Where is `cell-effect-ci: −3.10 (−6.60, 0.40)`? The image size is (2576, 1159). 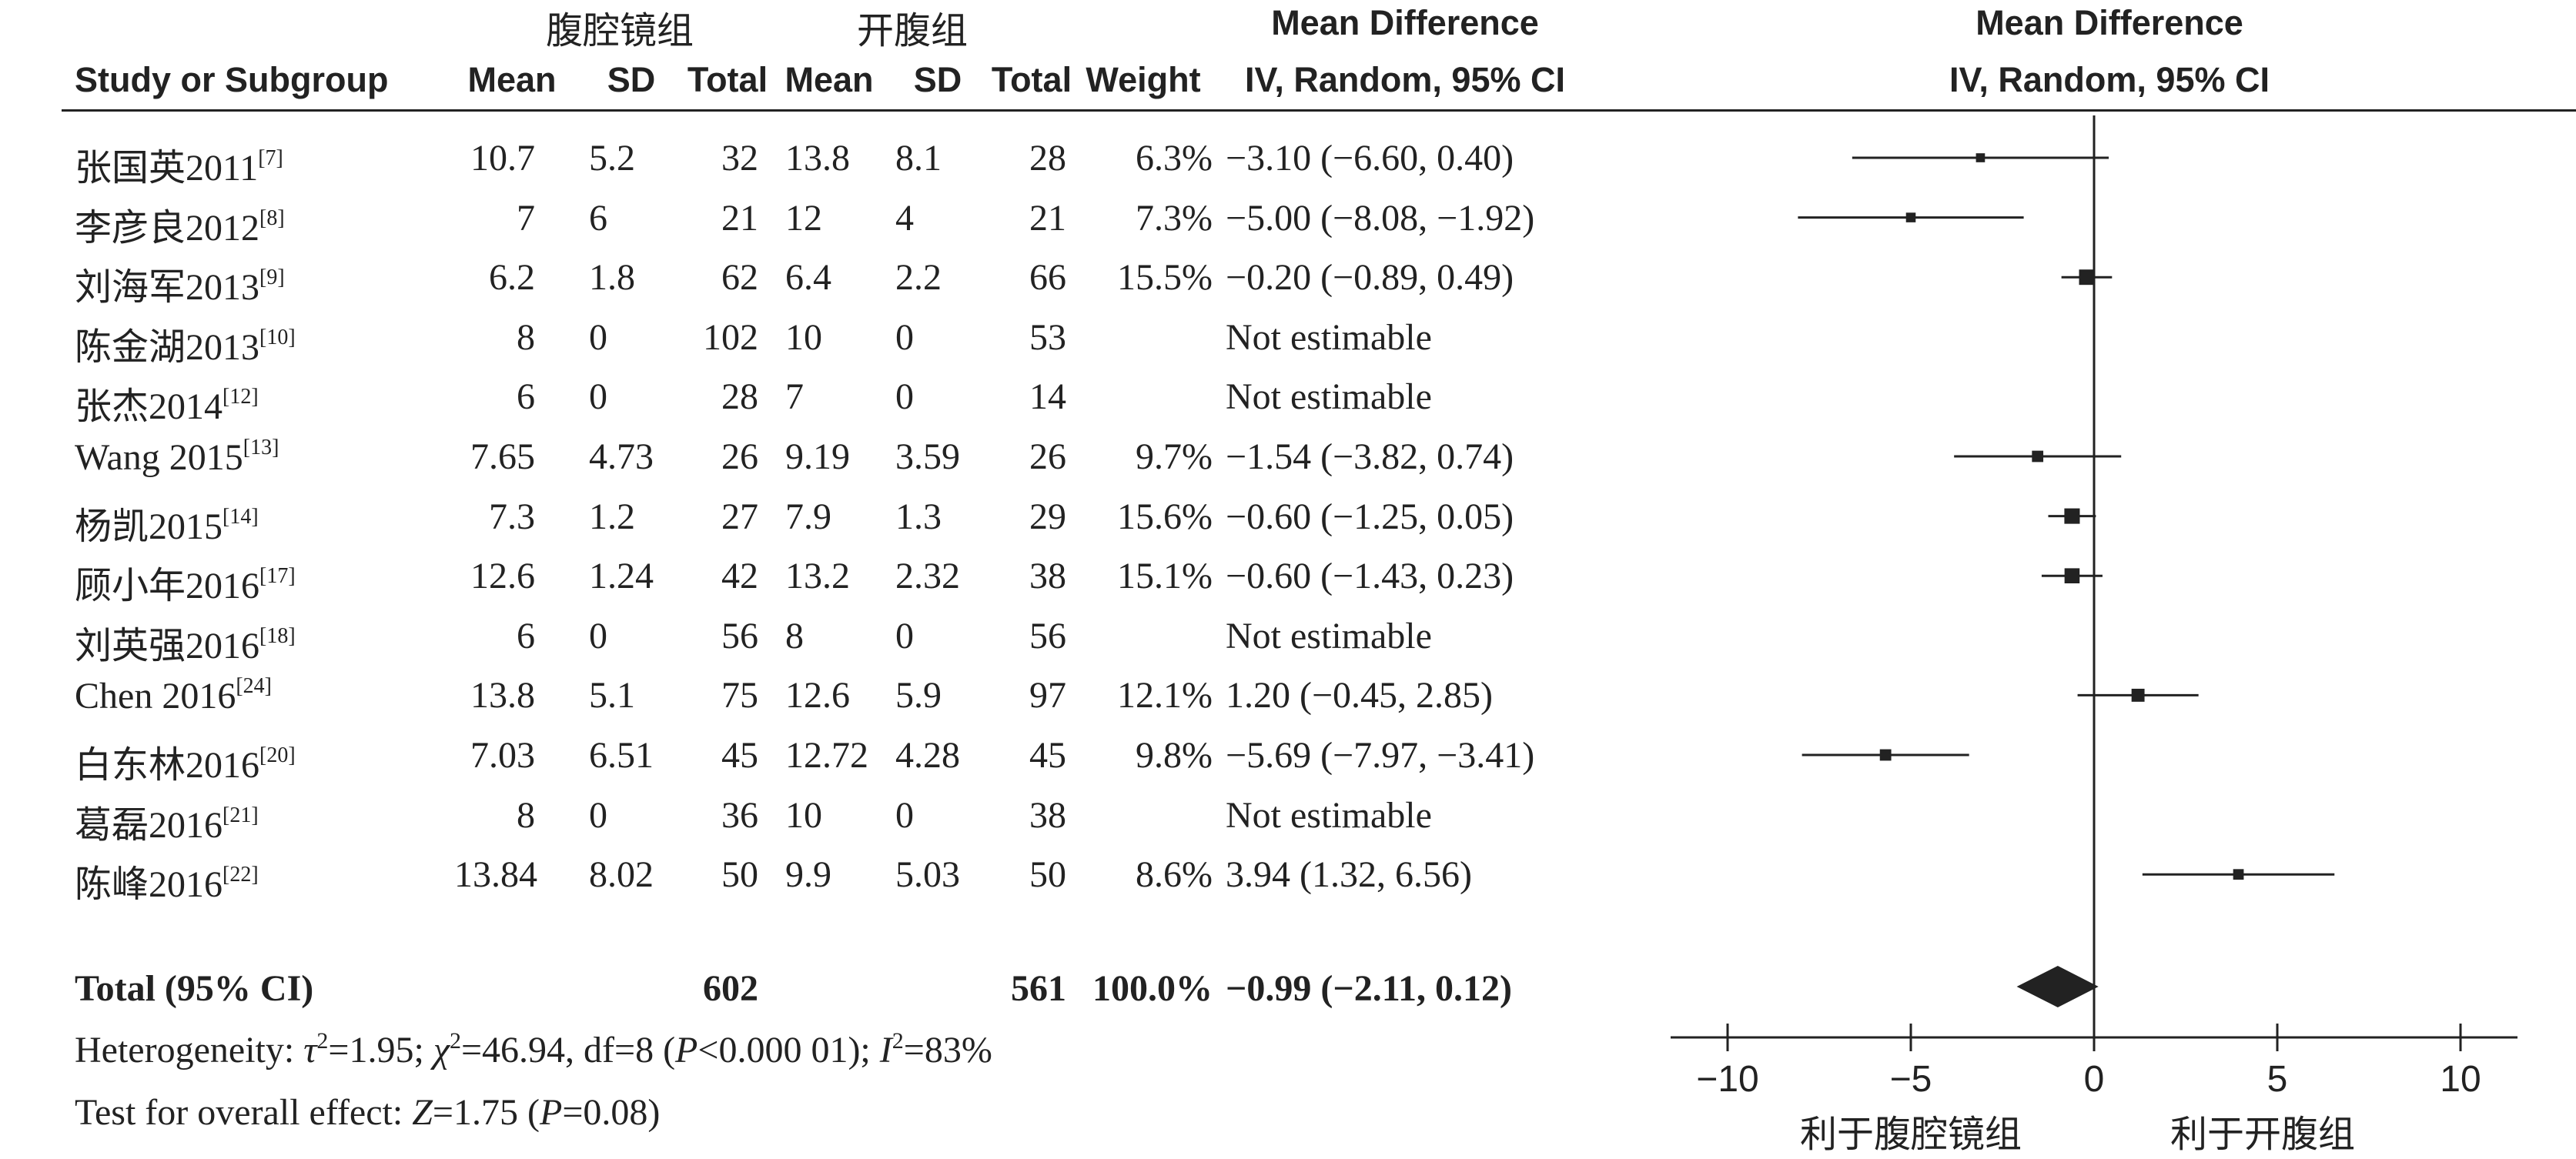 cell-effect-ci: −3.10 (−6.60, 0.40) is located at coordinates (1370, 158).